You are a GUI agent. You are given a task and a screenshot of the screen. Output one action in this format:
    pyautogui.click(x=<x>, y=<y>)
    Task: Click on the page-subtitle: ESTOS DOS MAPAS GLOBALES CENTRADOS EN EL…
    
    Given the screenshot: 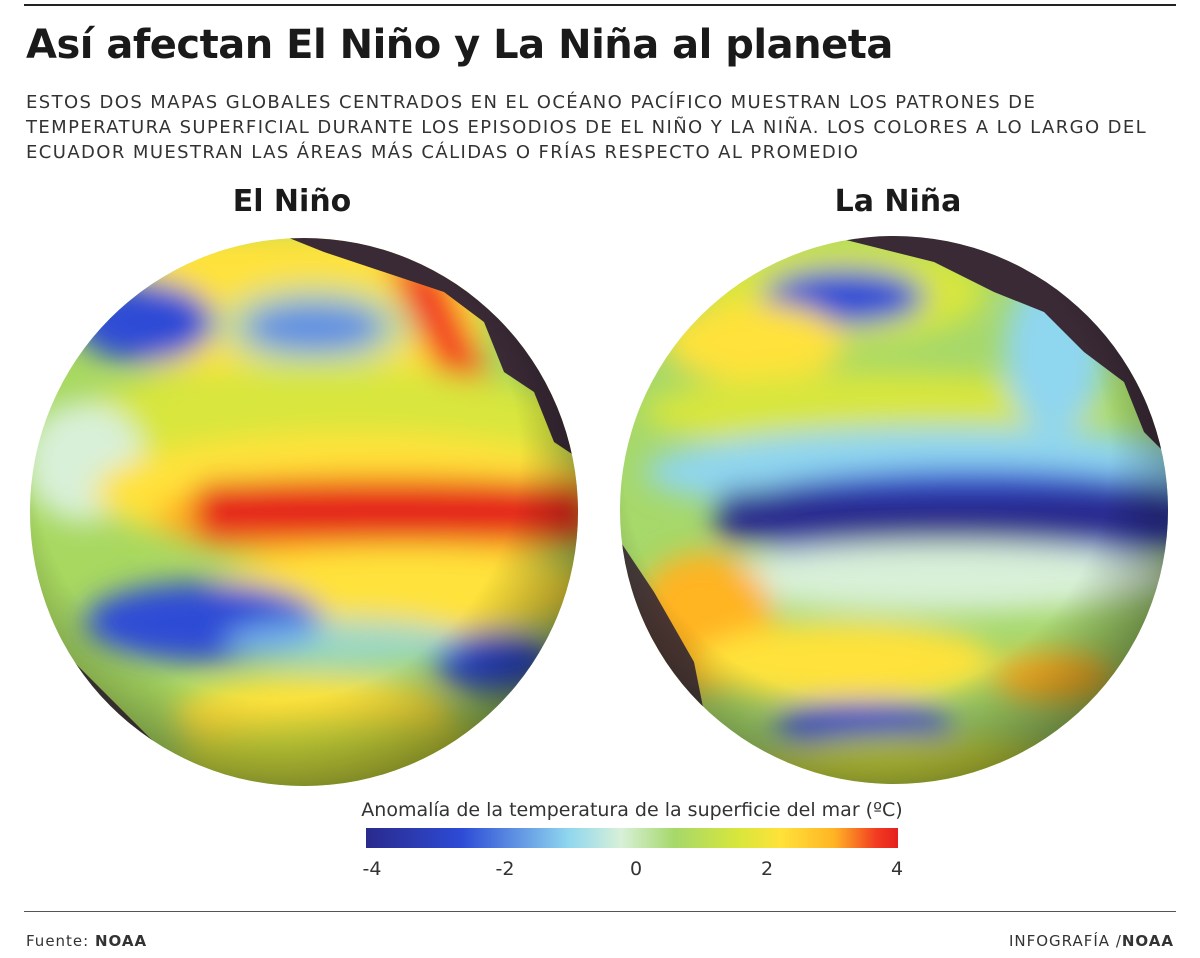 What is the action you would take?
    pyautogui.click(x=587, y=127)
    